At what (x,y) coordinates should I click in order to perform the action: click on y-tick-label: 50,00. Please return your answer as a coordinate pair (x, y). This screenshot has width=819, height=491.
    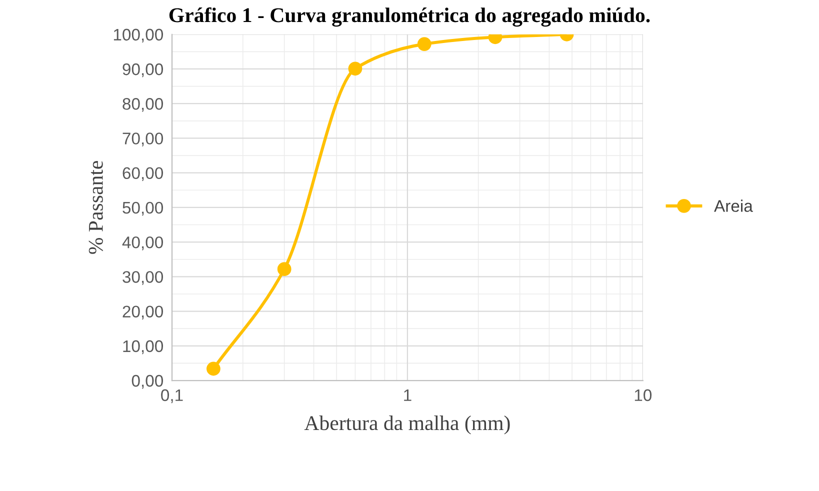
    Looking at the image, I should click on (143, 209).